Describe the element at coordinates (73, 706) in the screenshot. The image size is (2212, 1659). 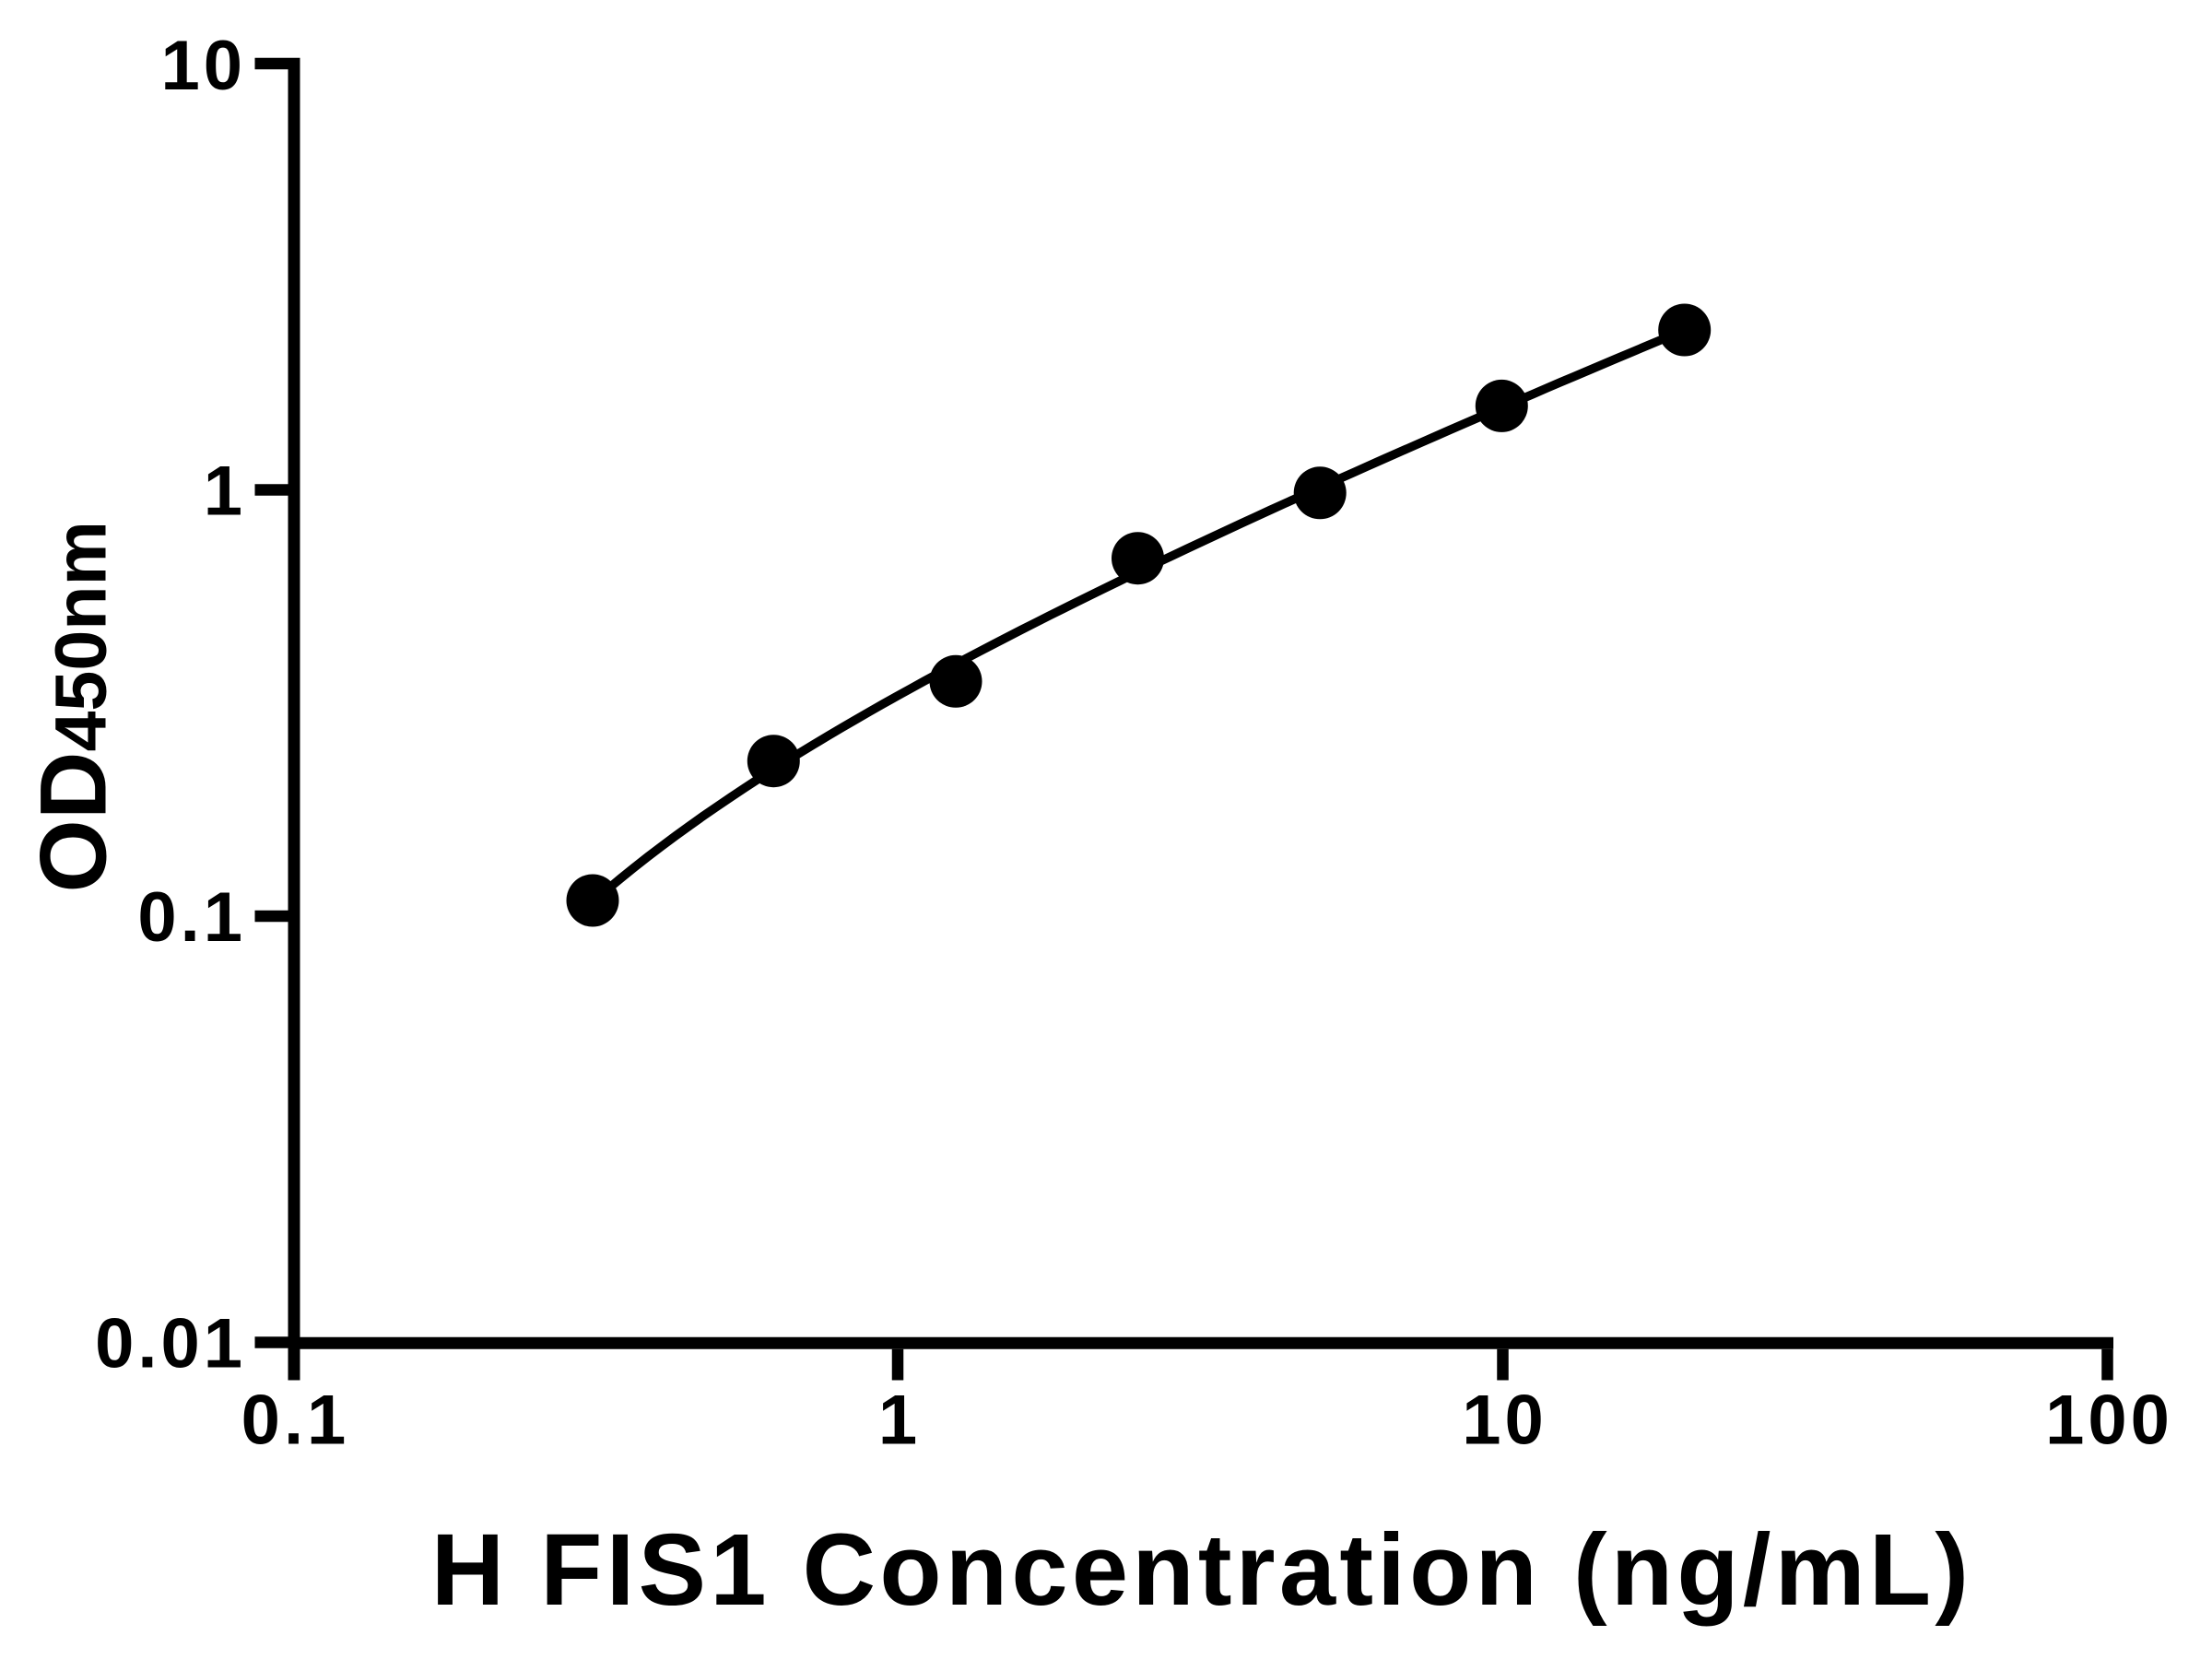
I see `svg-text: OD450nm` at that location.